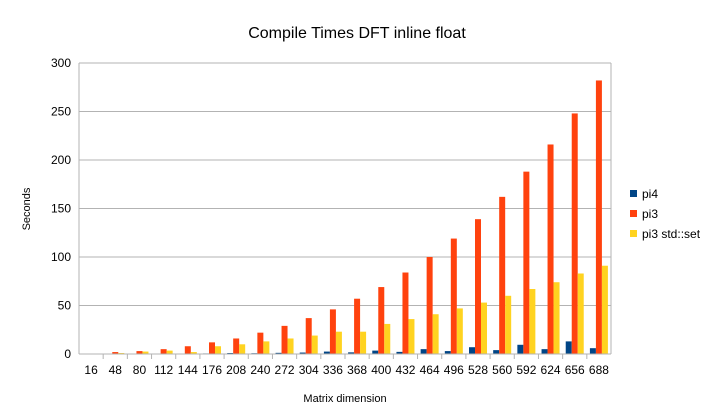  Describe the element at coordinates (551, 370) in the screenshot. I see `x-tick-label: 624` at that location.